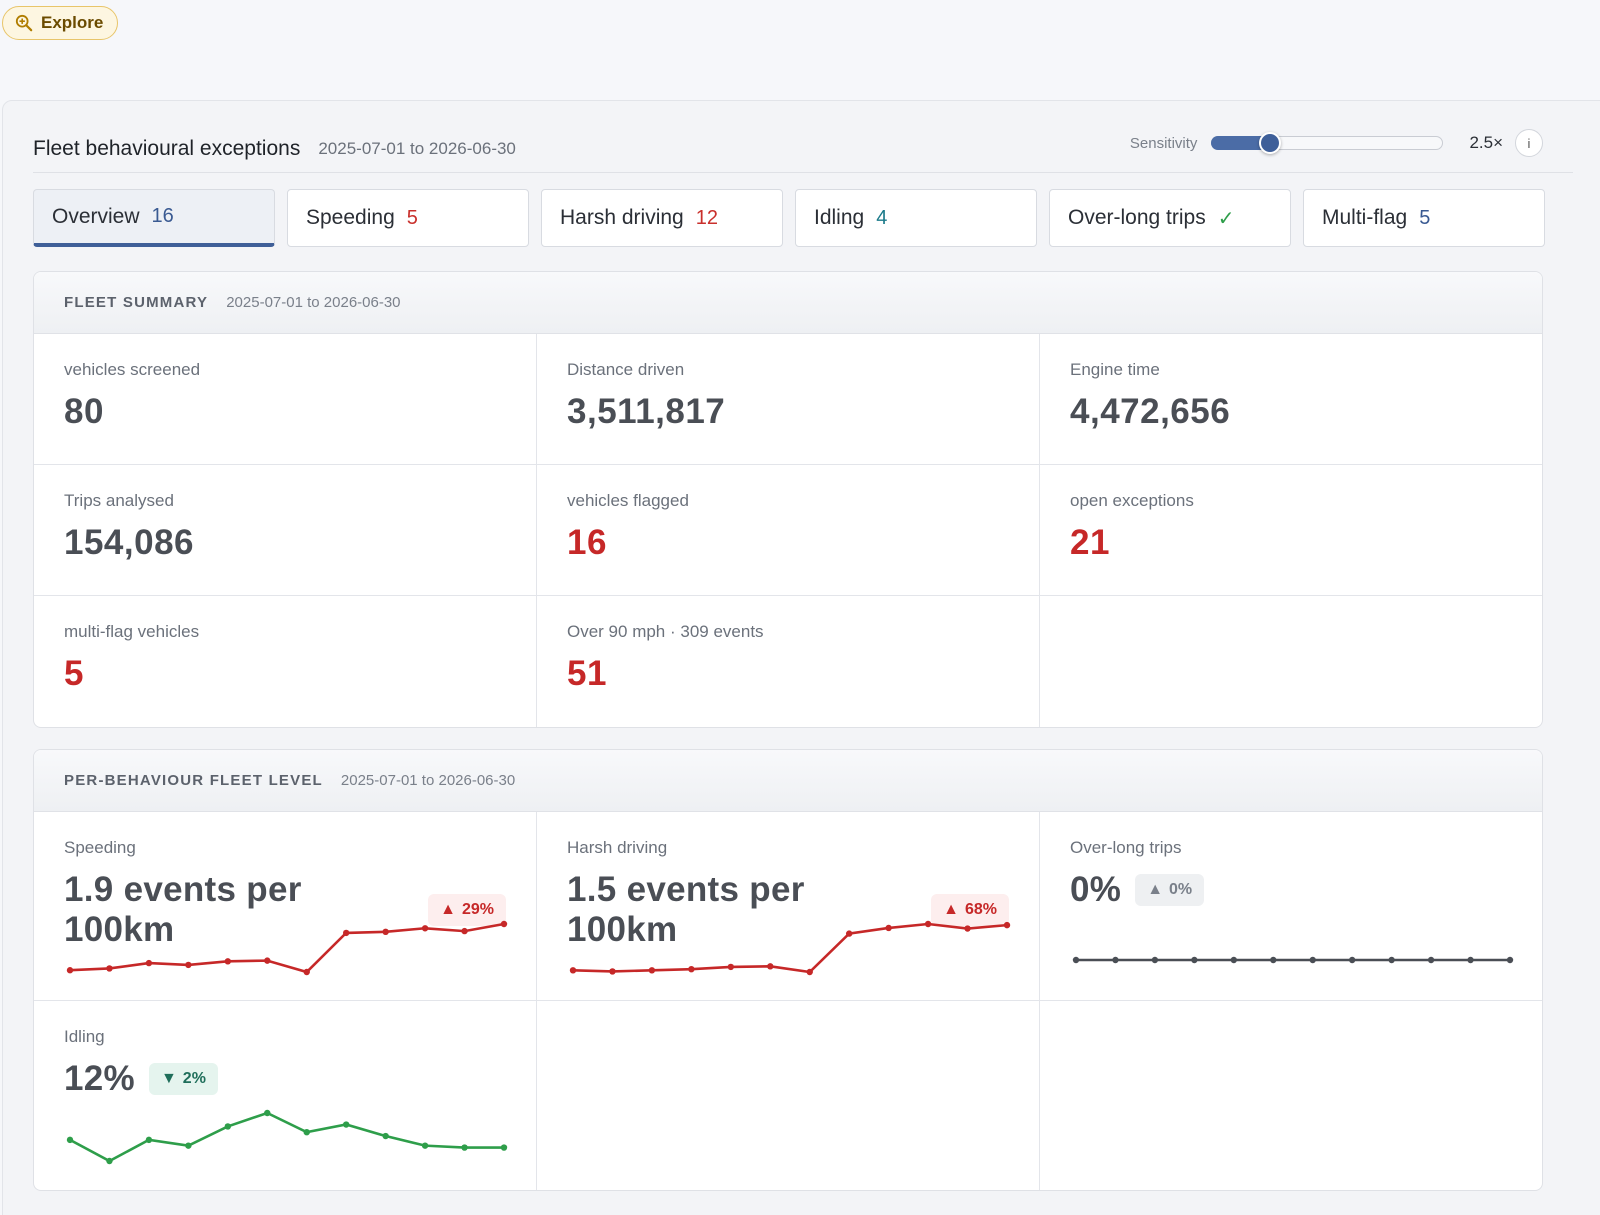  I want to click on tab-idling: Idling 4, so click(916, 218).